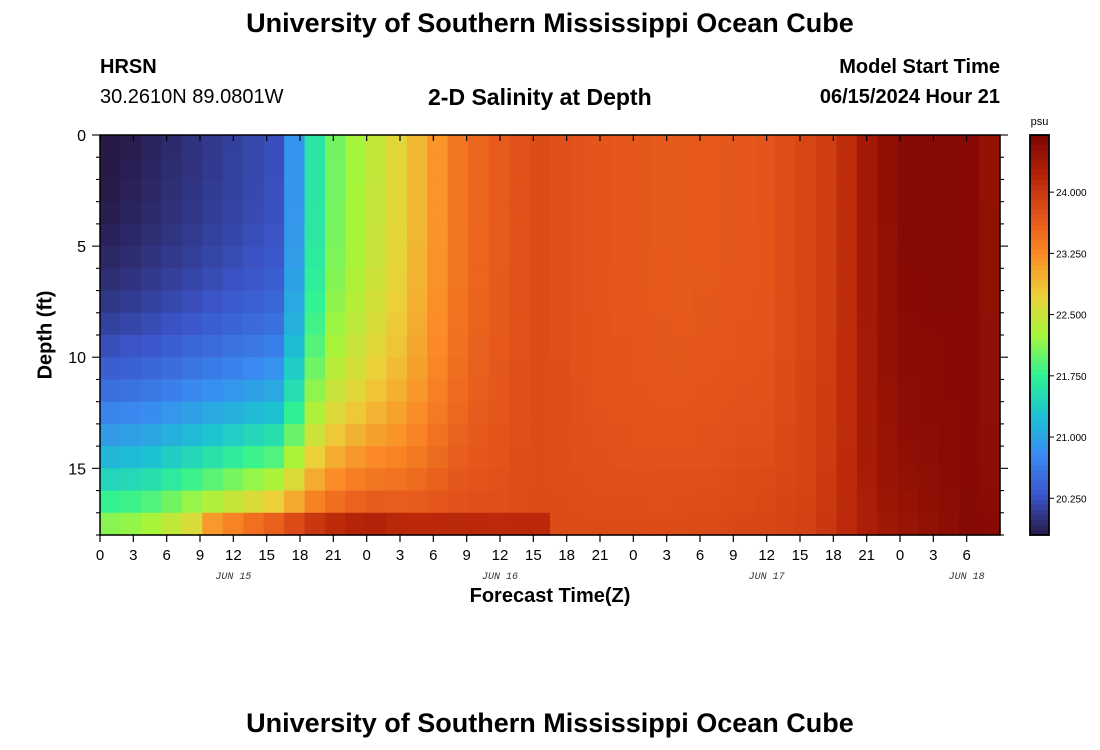 This screenshot has height=750, width=1100. Describe the element at coordinates (600, 555) in the screenshot. I see `x-tick-label: 21` at that location.